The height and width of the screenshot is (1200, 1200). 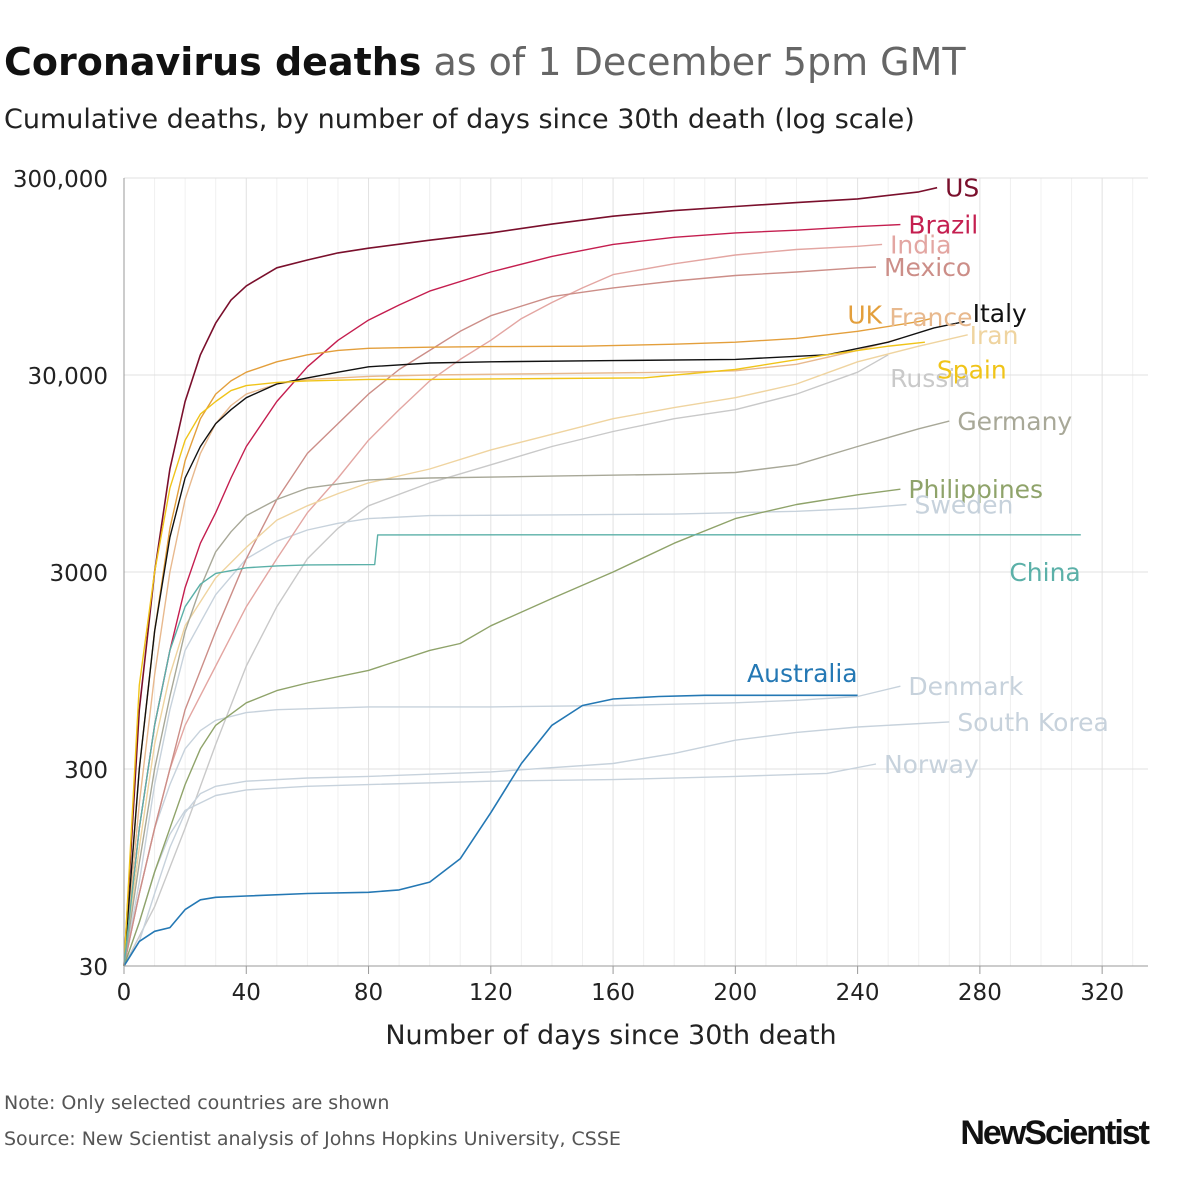 What do you see at coordinates (60, 180) in the screenshot?
I see `y-tick-label: 300,000` at bounding box center [60, 180].